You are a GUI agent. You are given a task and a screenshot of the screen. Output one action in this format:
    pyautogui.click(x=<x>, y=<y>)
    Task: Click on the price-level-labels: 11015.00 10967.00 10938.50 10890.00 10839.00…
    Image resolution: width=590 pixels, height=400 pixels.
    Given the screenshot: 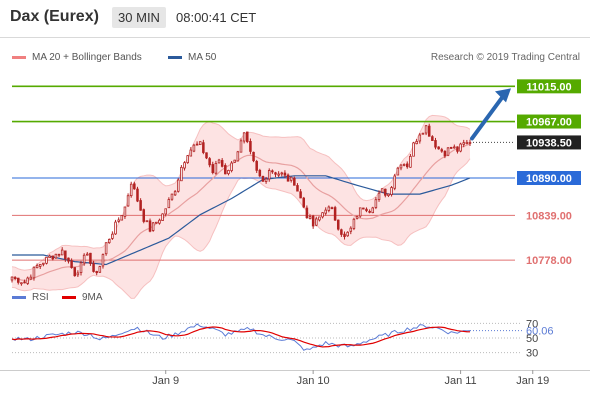 What is the action you would take?
    pyautogui.click(x=549, y=173)
    